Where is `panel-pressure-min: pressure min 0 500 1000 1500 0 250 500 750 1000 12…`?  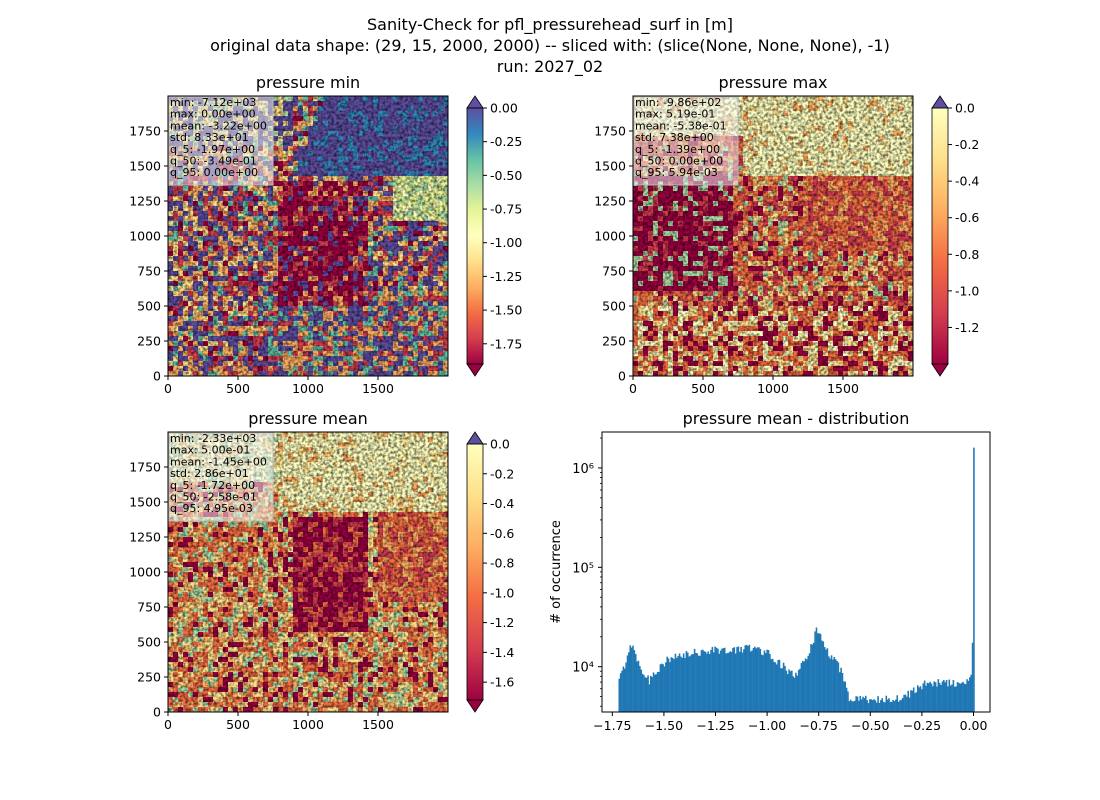
panel-pressure-min: pressure min 0 500 1000 1500 0 250 500 750 1000 12… is located at coordinates (325, 234).